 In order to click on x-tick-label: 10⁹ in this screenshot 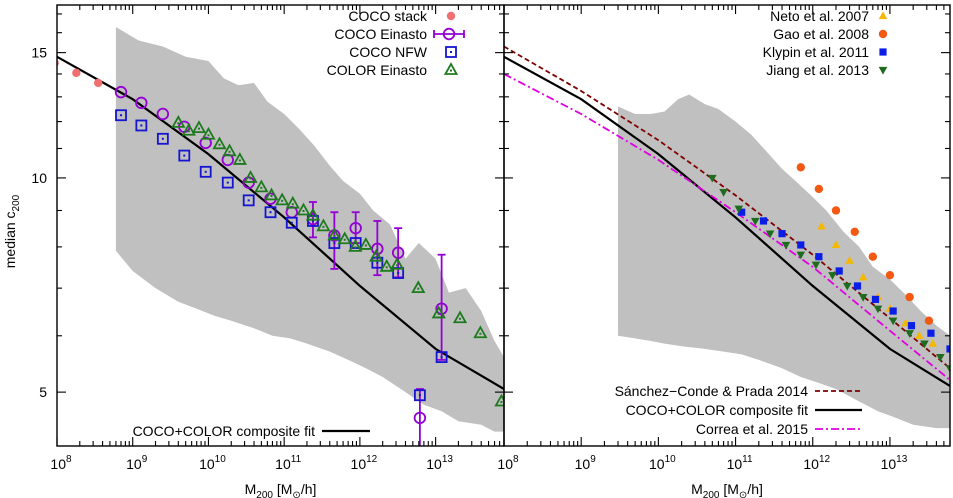, I will do `click(586, 463)`.